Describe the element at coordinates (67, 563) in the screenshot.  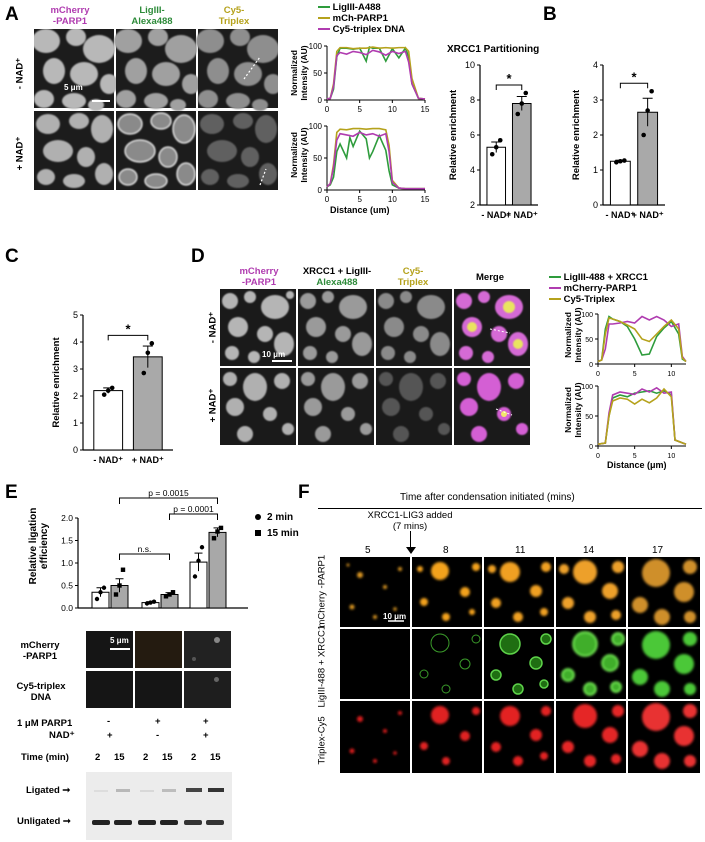
I see `y-tick-label: 1.0` at that location.